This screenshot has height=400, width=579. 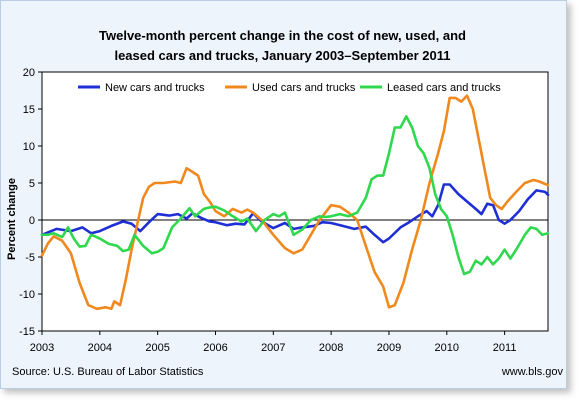 What do you see at coordinates (532, 372) in the screenshot?
I see `site-url: www.bls.gov` at bounding box center [532, 372].